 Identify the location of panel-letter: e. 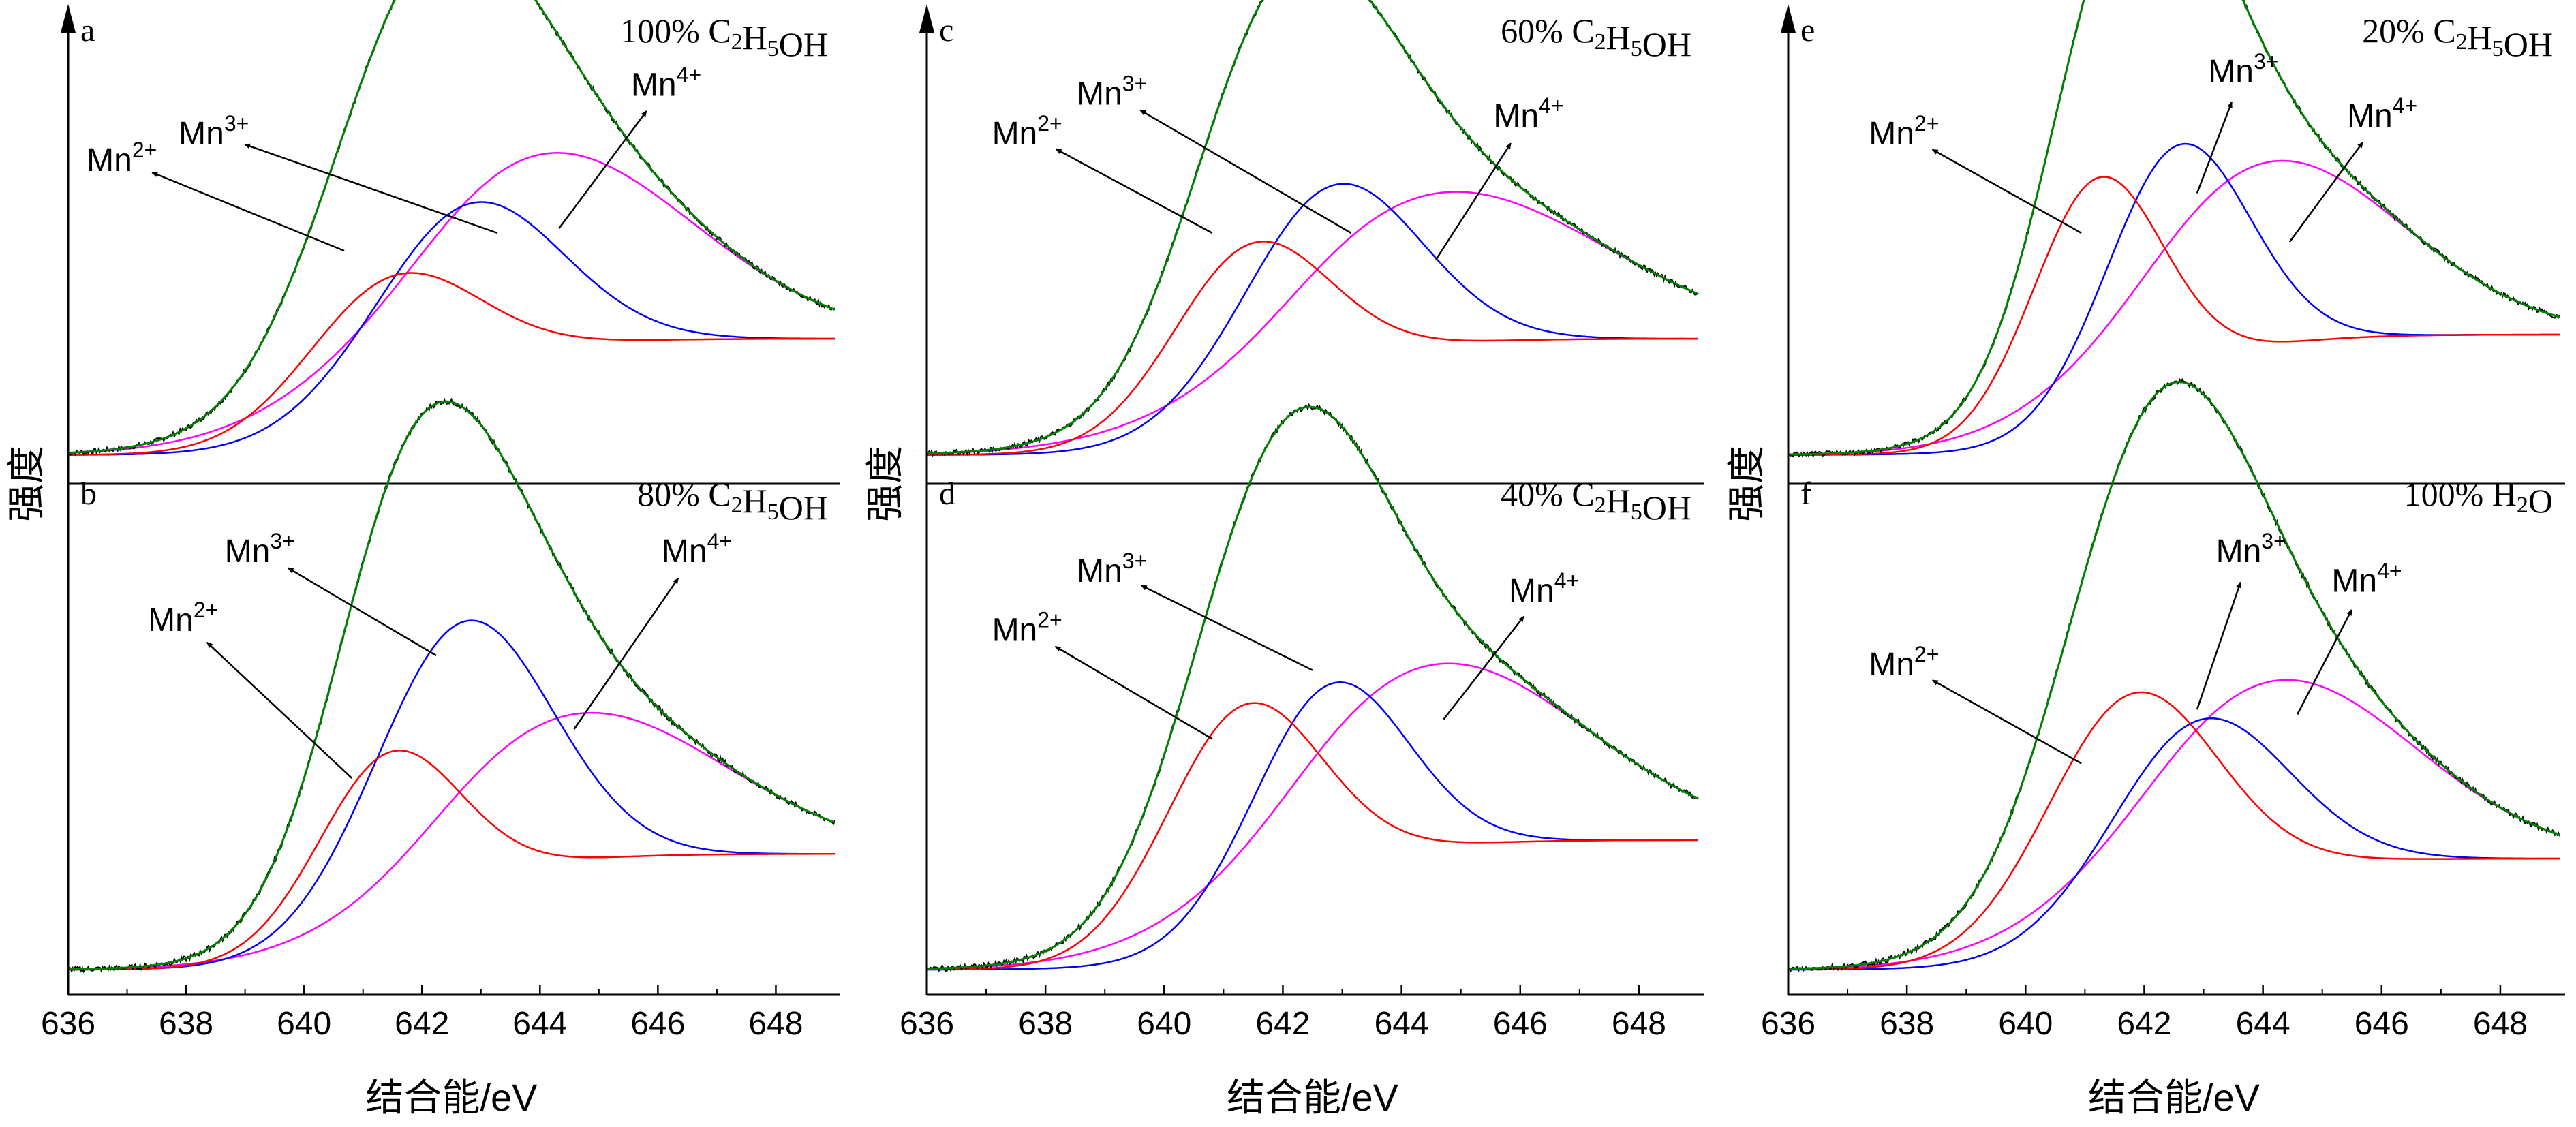
(1808, 30).